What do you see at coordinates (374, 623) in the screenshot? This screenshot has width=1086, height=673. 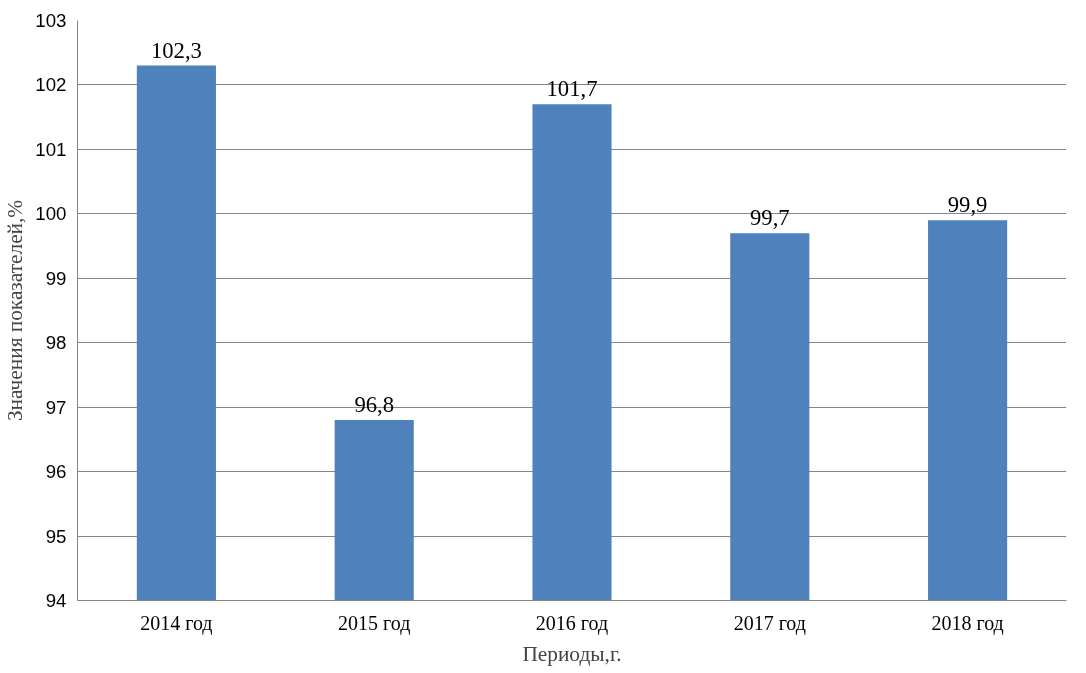 I see `x-tick-label: 2015 год` at bounding box center [374, 623].